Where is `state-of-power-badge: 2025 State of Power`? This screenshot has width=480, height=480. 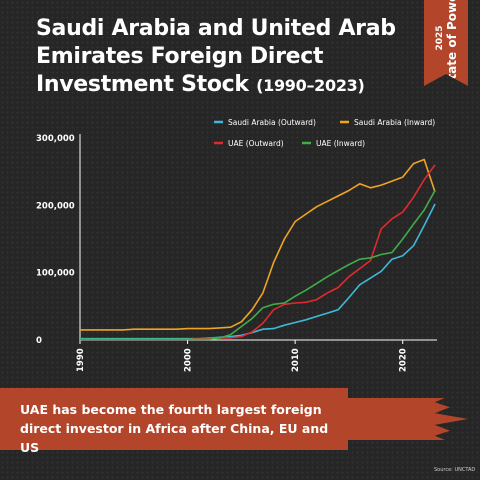 state-of-power-badge: 2025 State of Power is located at coordinates (446, 43).